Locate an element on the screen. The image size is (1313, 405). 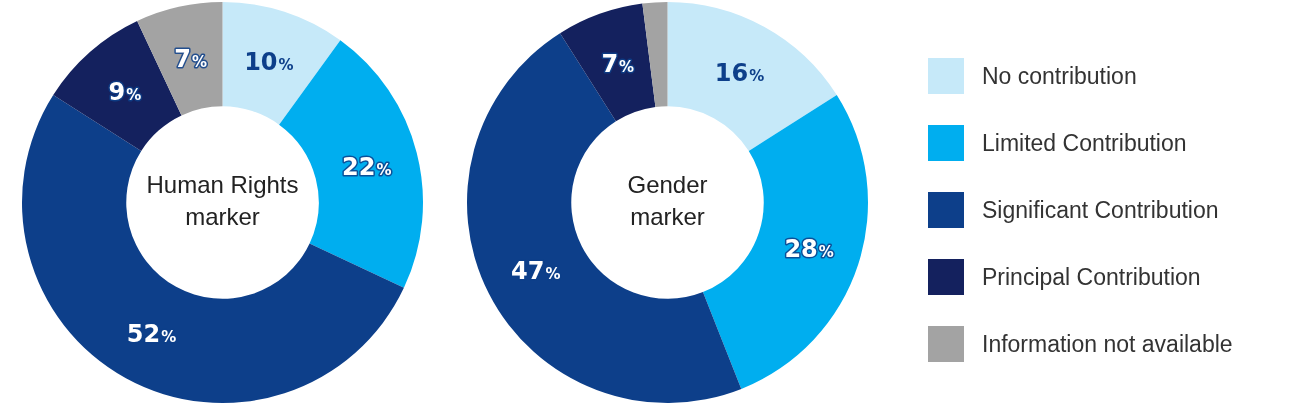
legend-label: Information not available is located at coordinates (1107, 344).